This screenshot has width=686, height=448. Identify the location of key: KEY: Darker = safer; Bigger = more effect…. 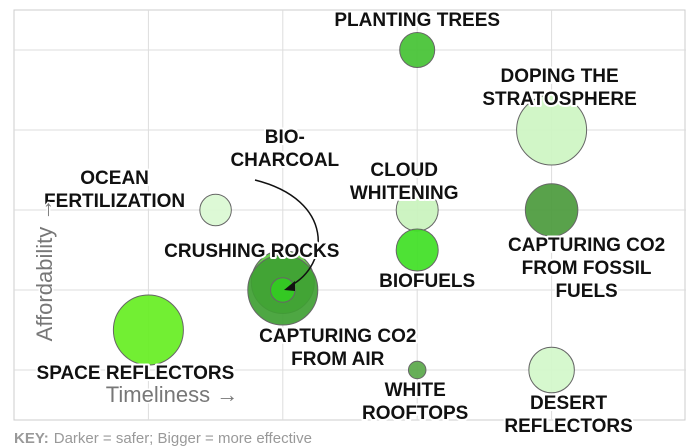
(163, 438).